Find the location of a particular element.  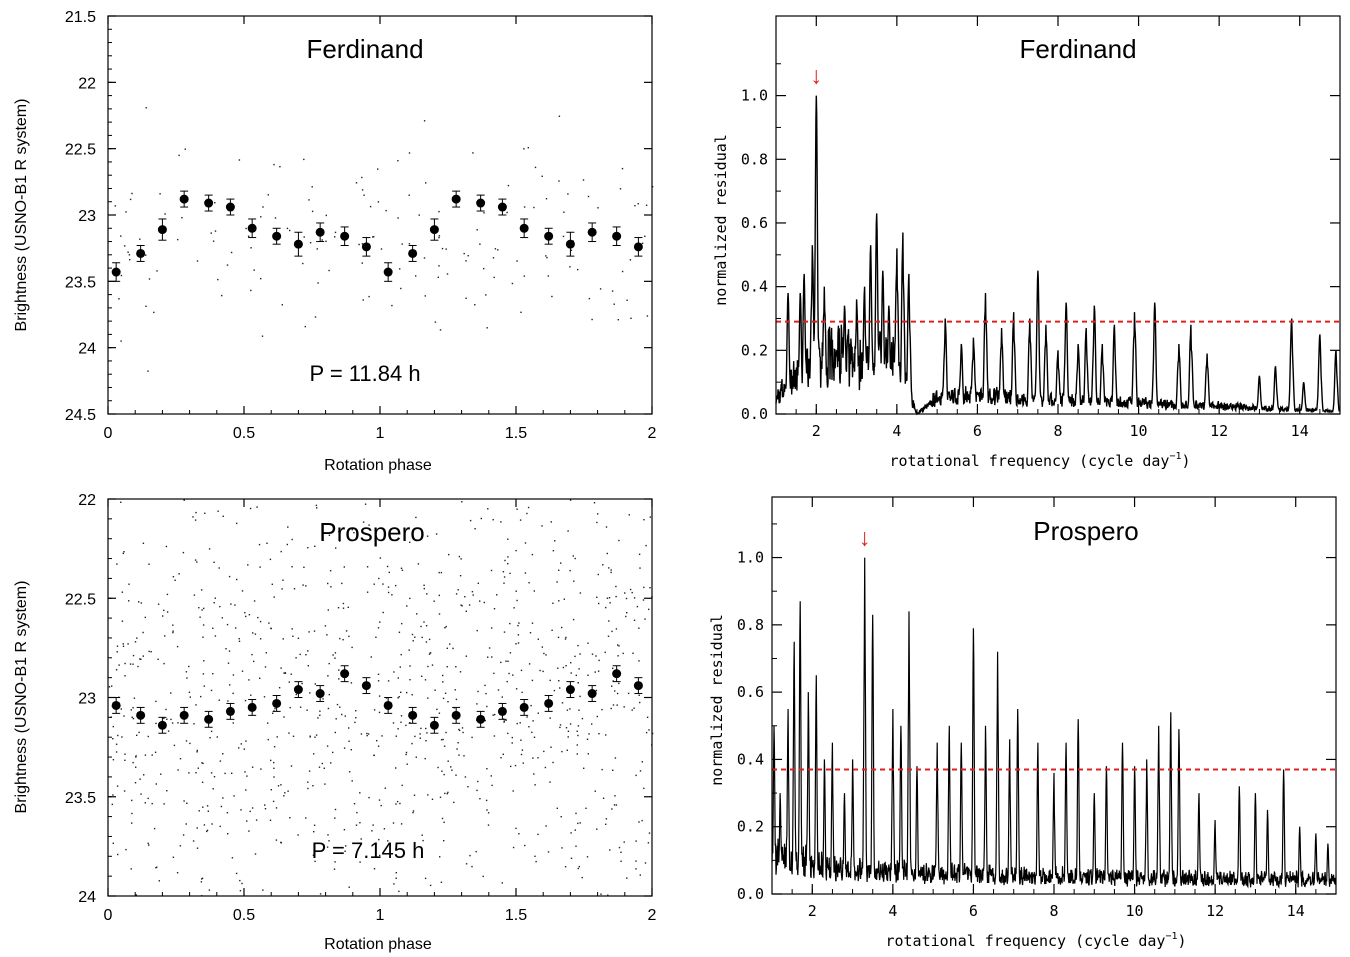

x-tick-label: 1.5 is located at coordinates (516, 433).